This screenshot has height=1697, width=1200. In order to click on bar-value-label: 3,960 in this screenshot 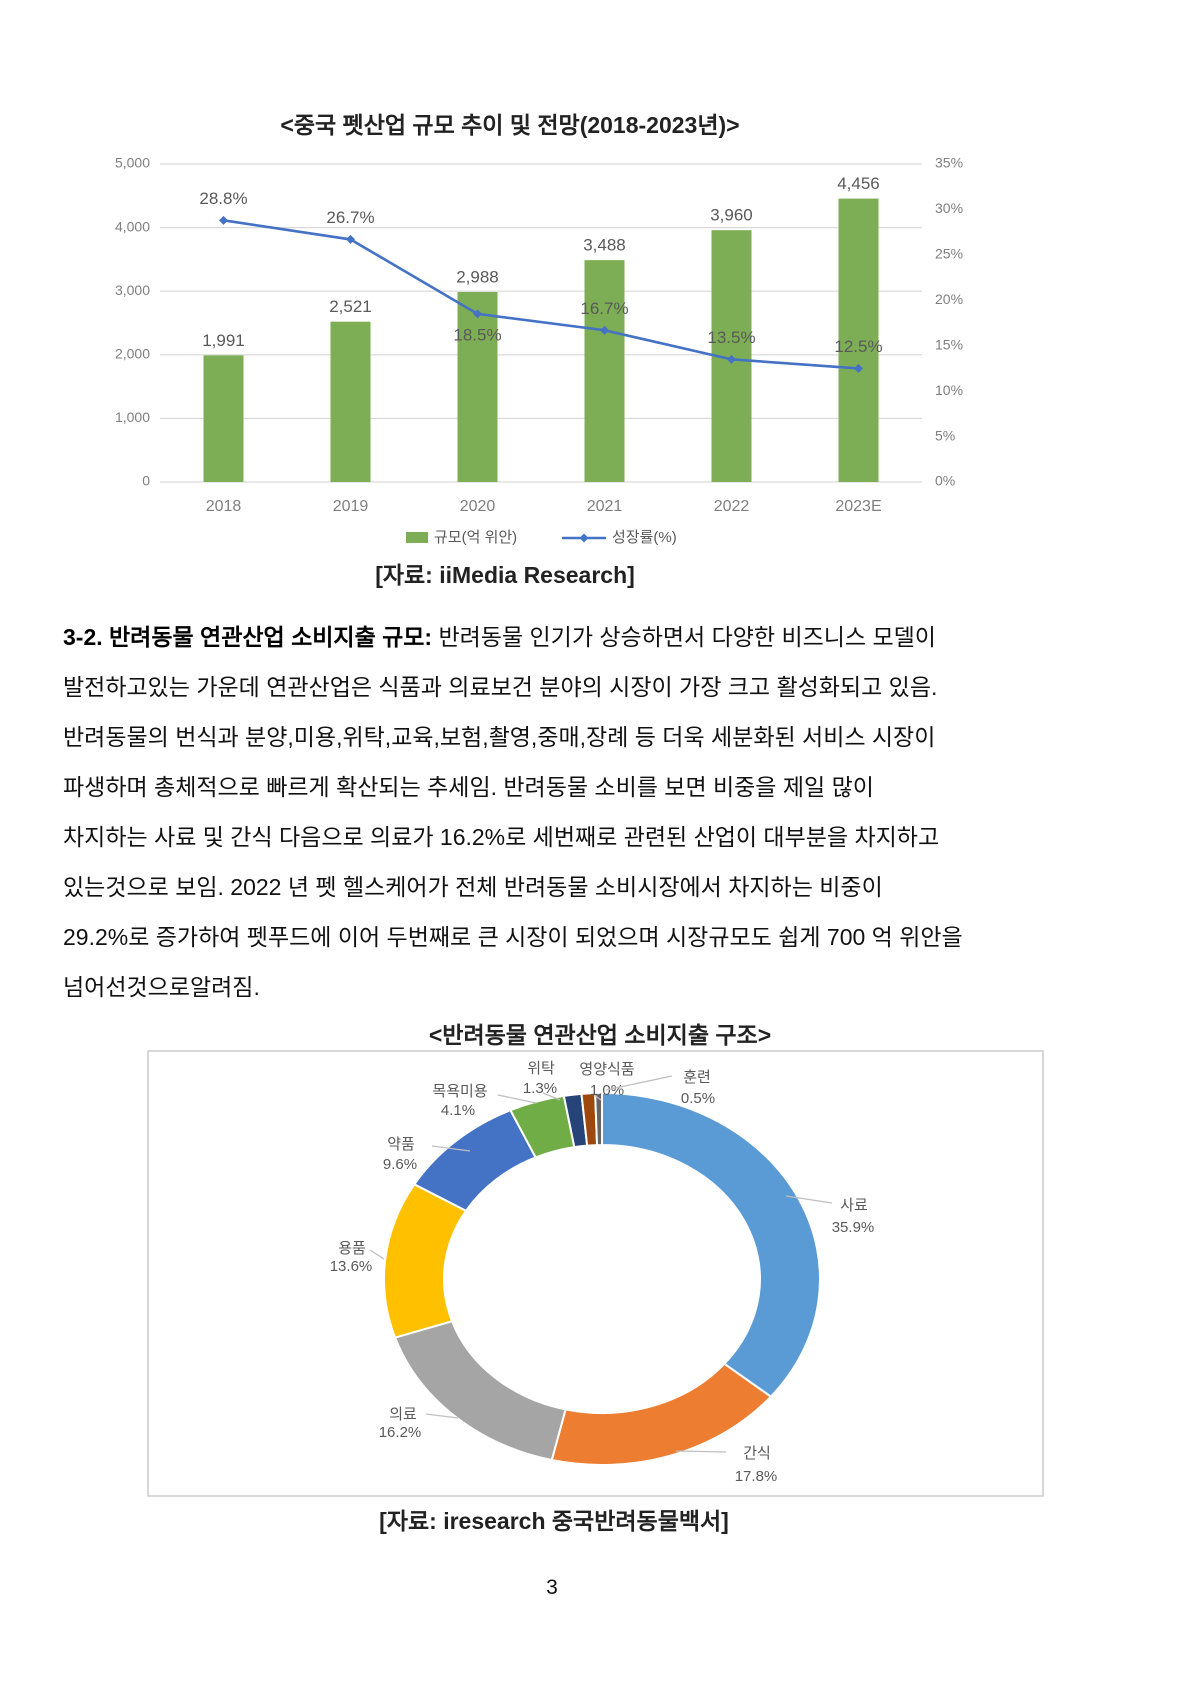, I will do `click(731, 215)`.